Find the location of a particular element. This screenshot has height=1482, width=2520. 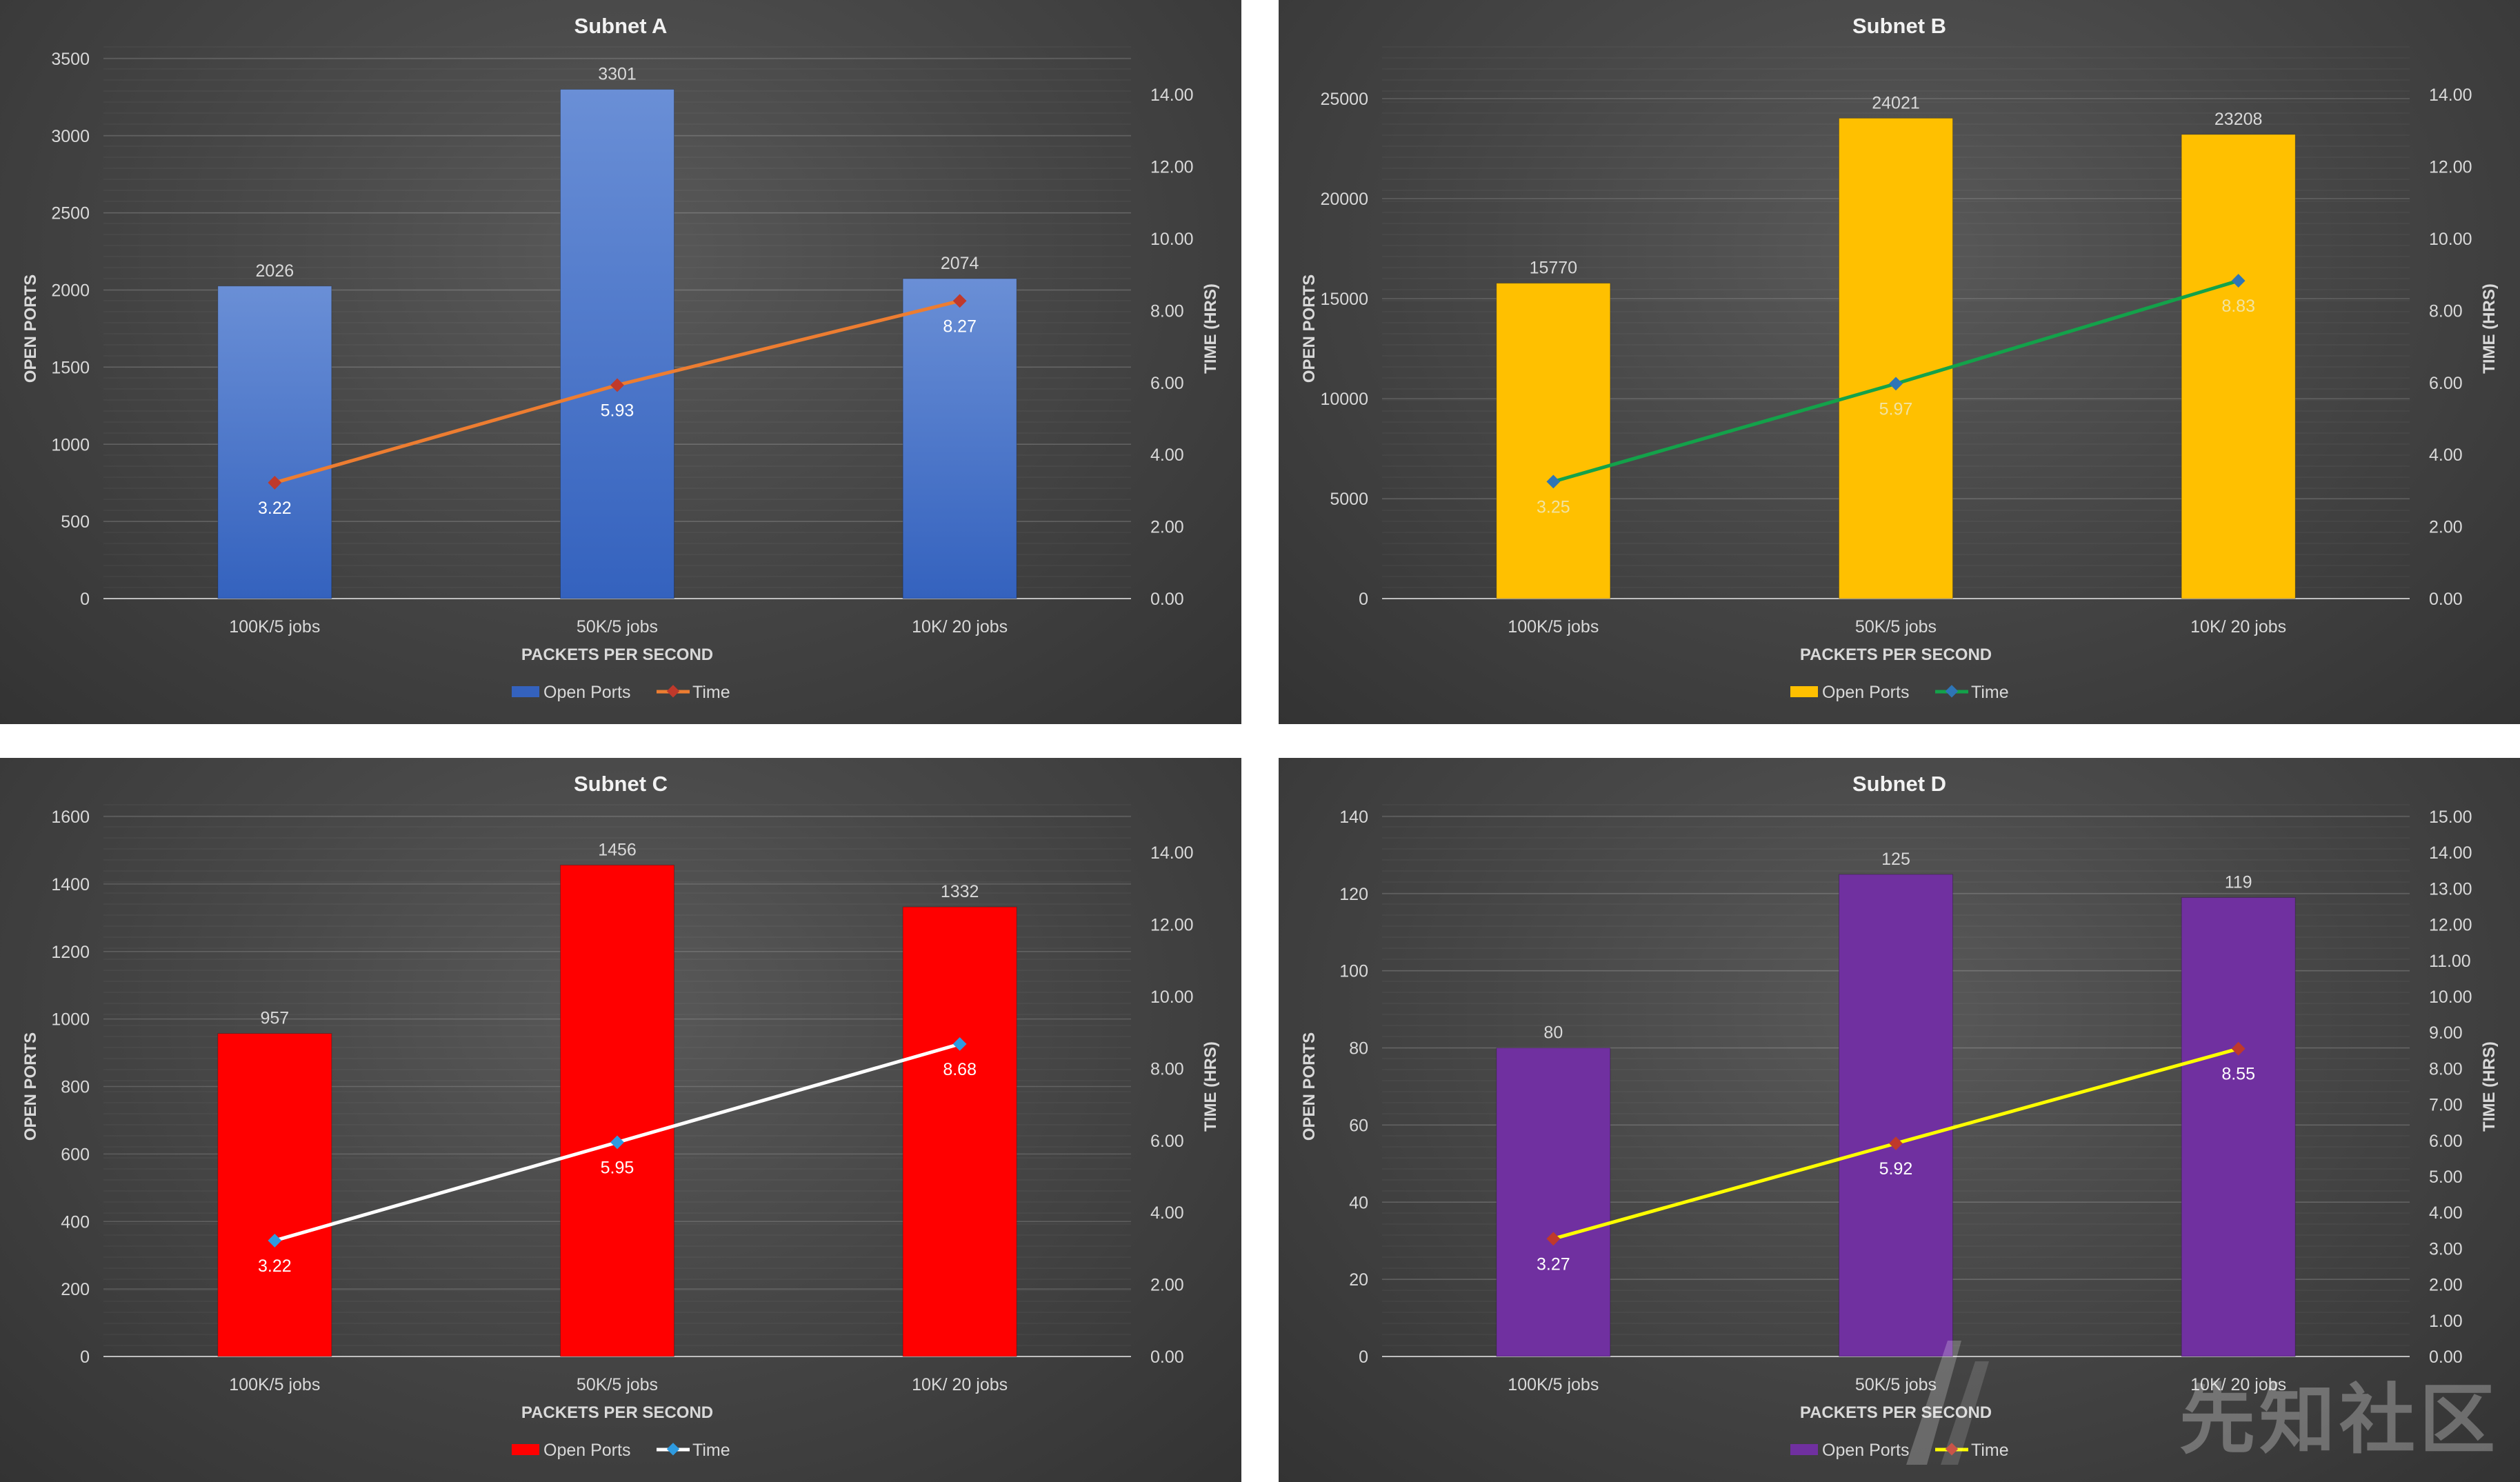

chart-title: Subnet D is located at coordinates (1899, 784).